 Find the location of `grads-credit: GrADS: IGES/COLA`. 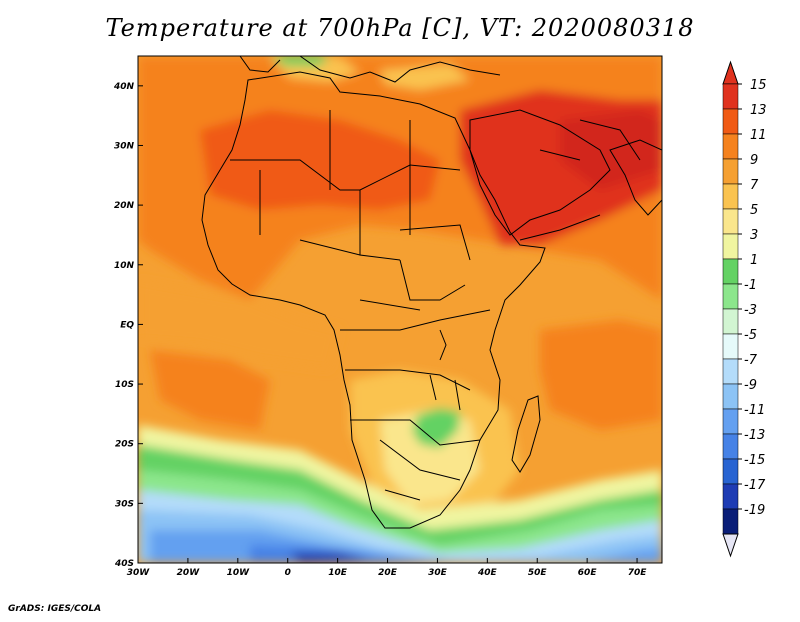

grads-credit: GrADS: IGES/COLA is located at coordinates (55, 609).